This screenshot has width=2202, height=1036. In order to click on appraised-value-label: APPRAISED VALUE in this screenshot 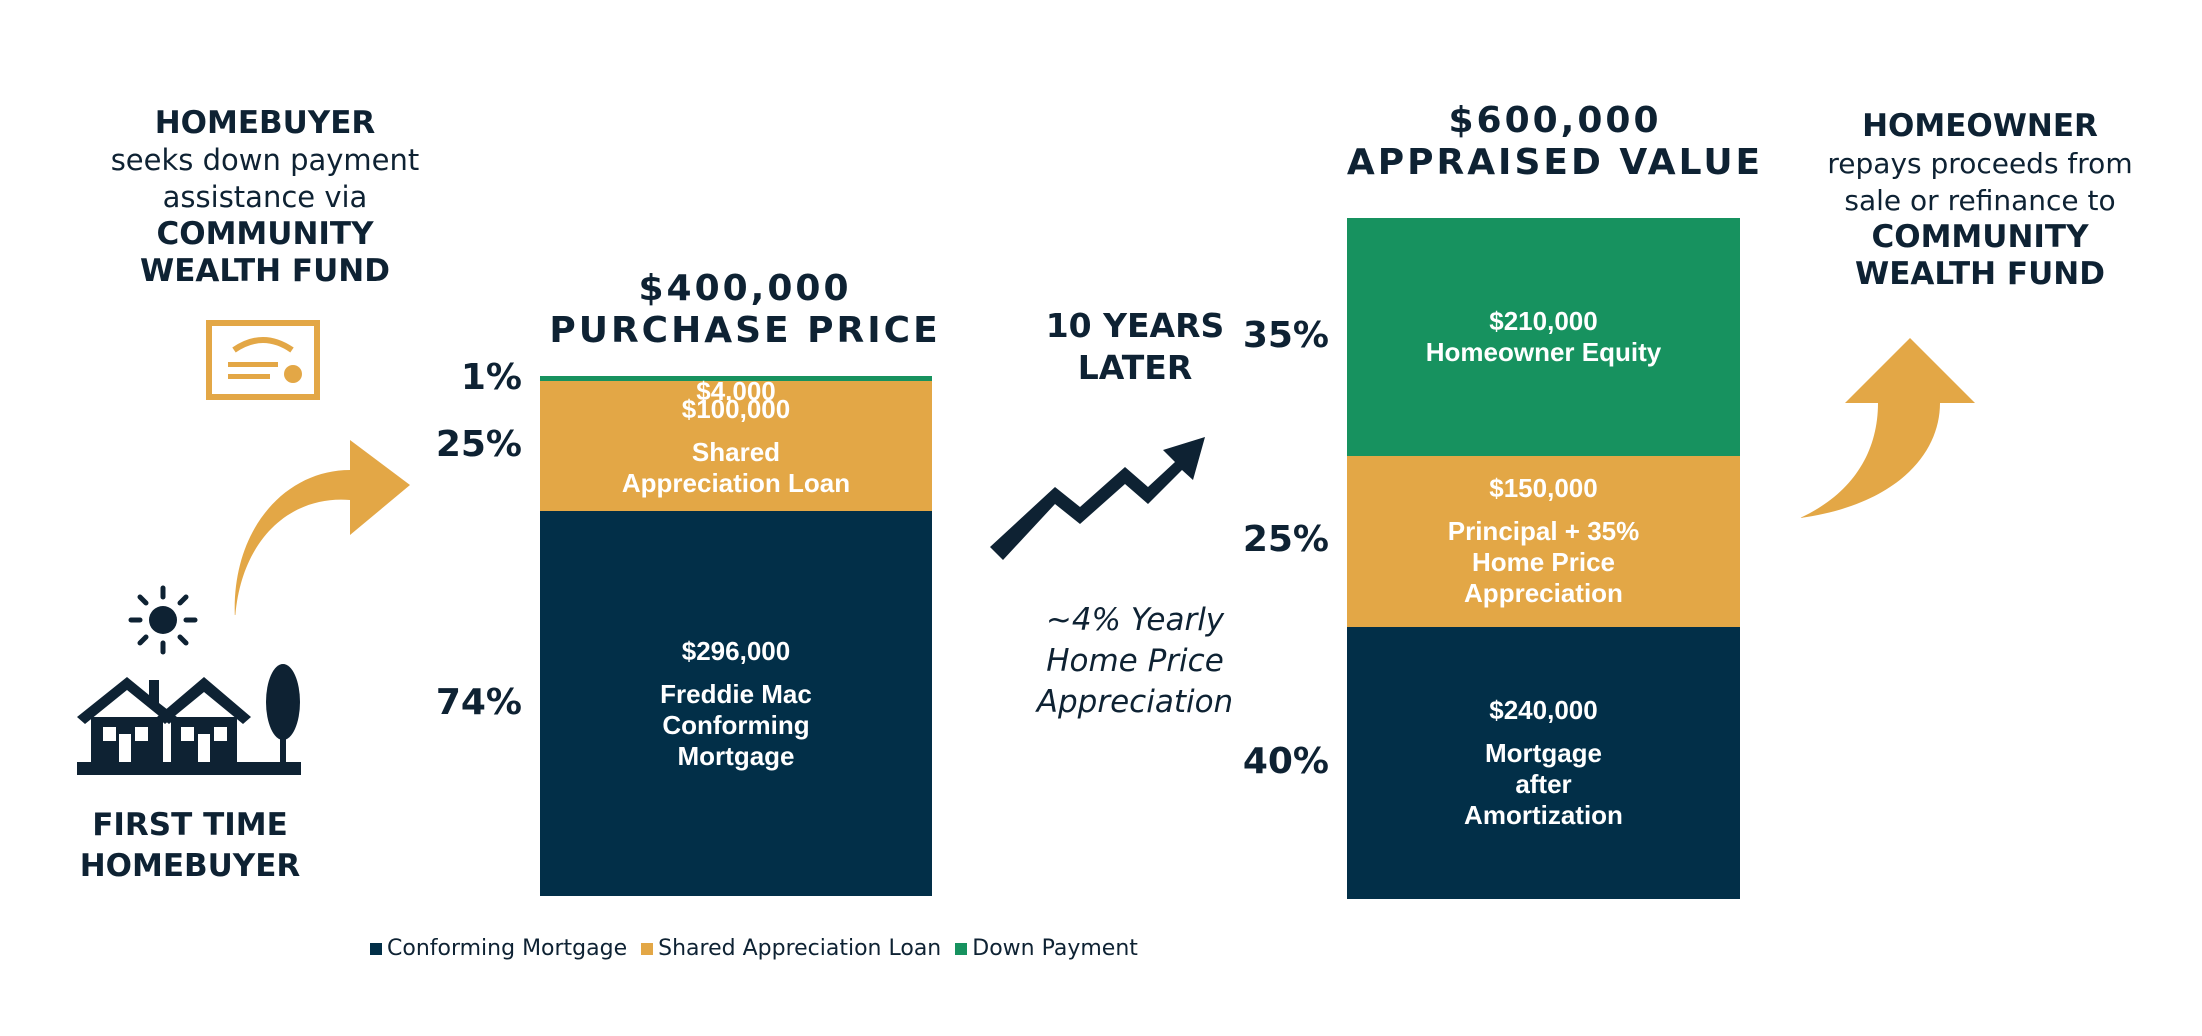, I will do `click(1555, 162)`.